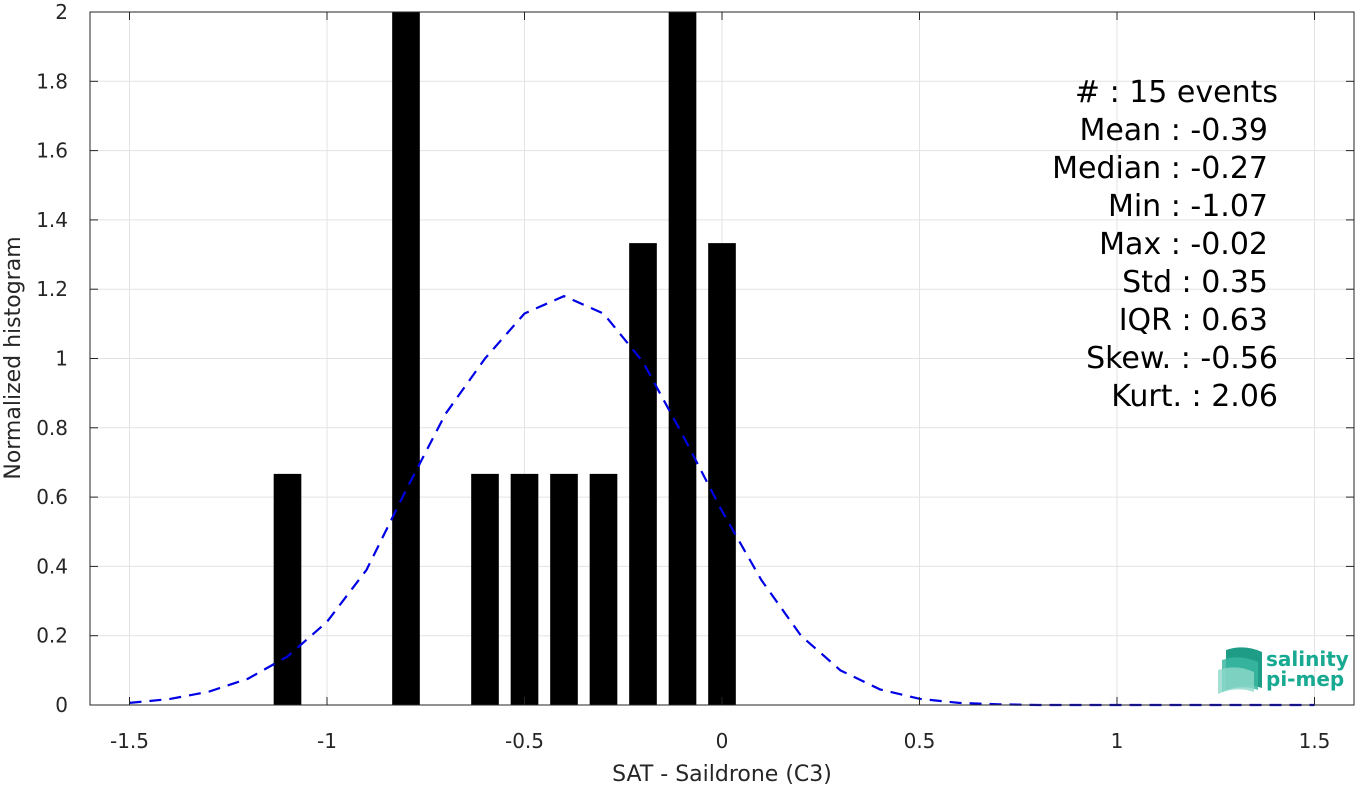 This screenshot has height=785, width=1367. I want to click on stat-events: # : 15 events, so click(1176, 92).